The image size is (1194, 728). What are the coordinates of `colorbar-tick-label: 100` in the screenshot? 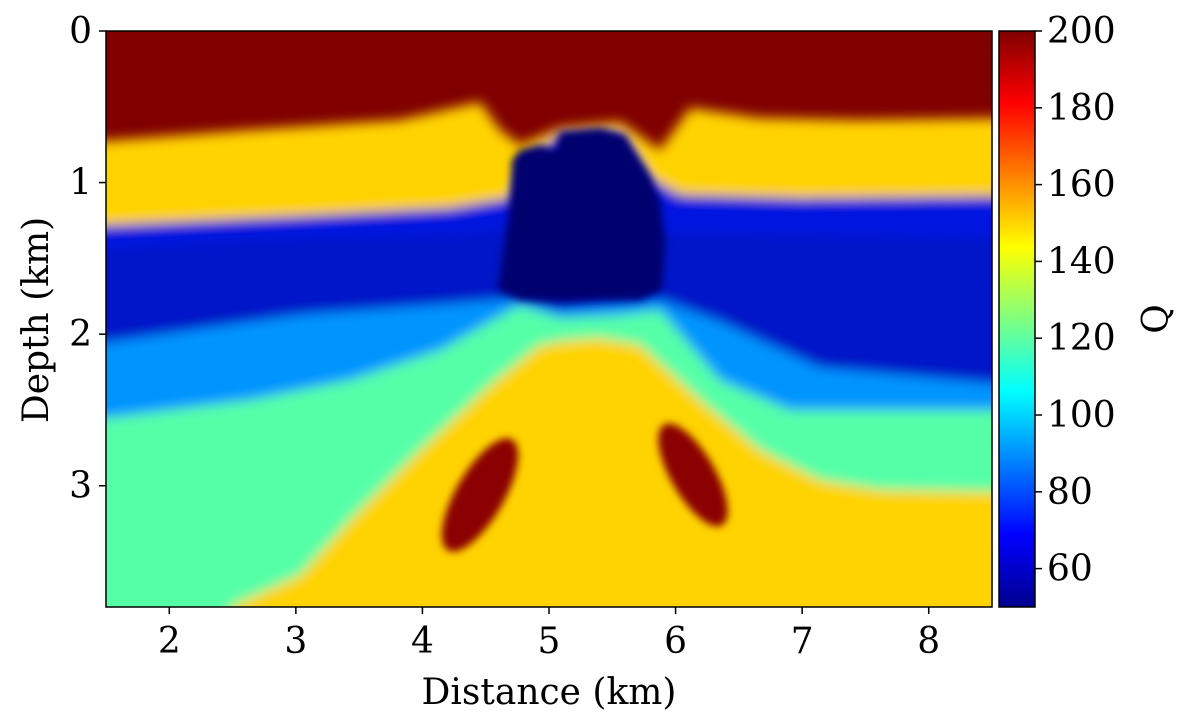 It's located at (1081, 415).